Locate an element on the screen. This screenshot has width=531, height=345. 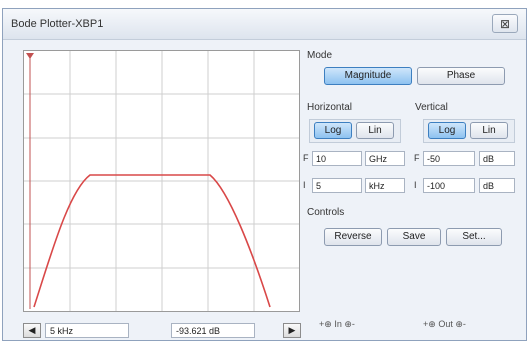
vertical-label: Vertical is located at coordinates (431, 107).